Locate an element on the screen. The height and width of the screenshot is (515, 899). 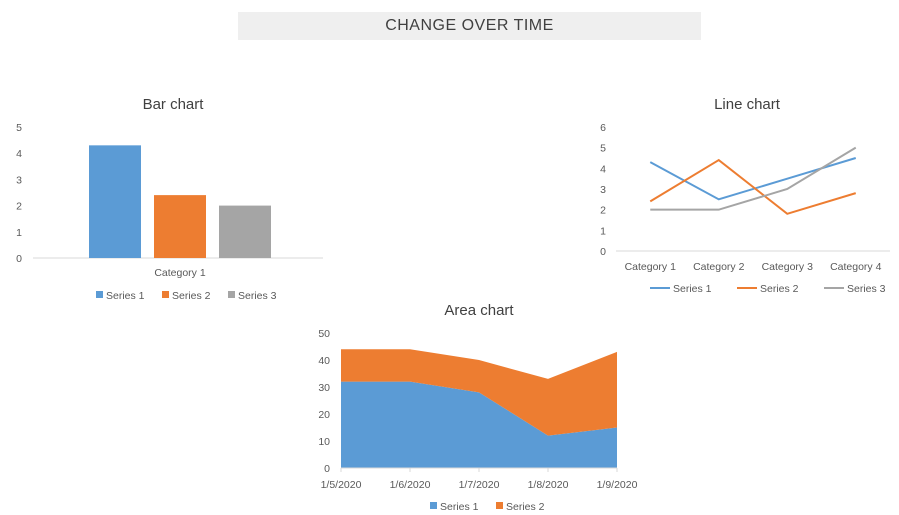
x-tick-label: 1/7/2020 is located at coordinates (479, 485).